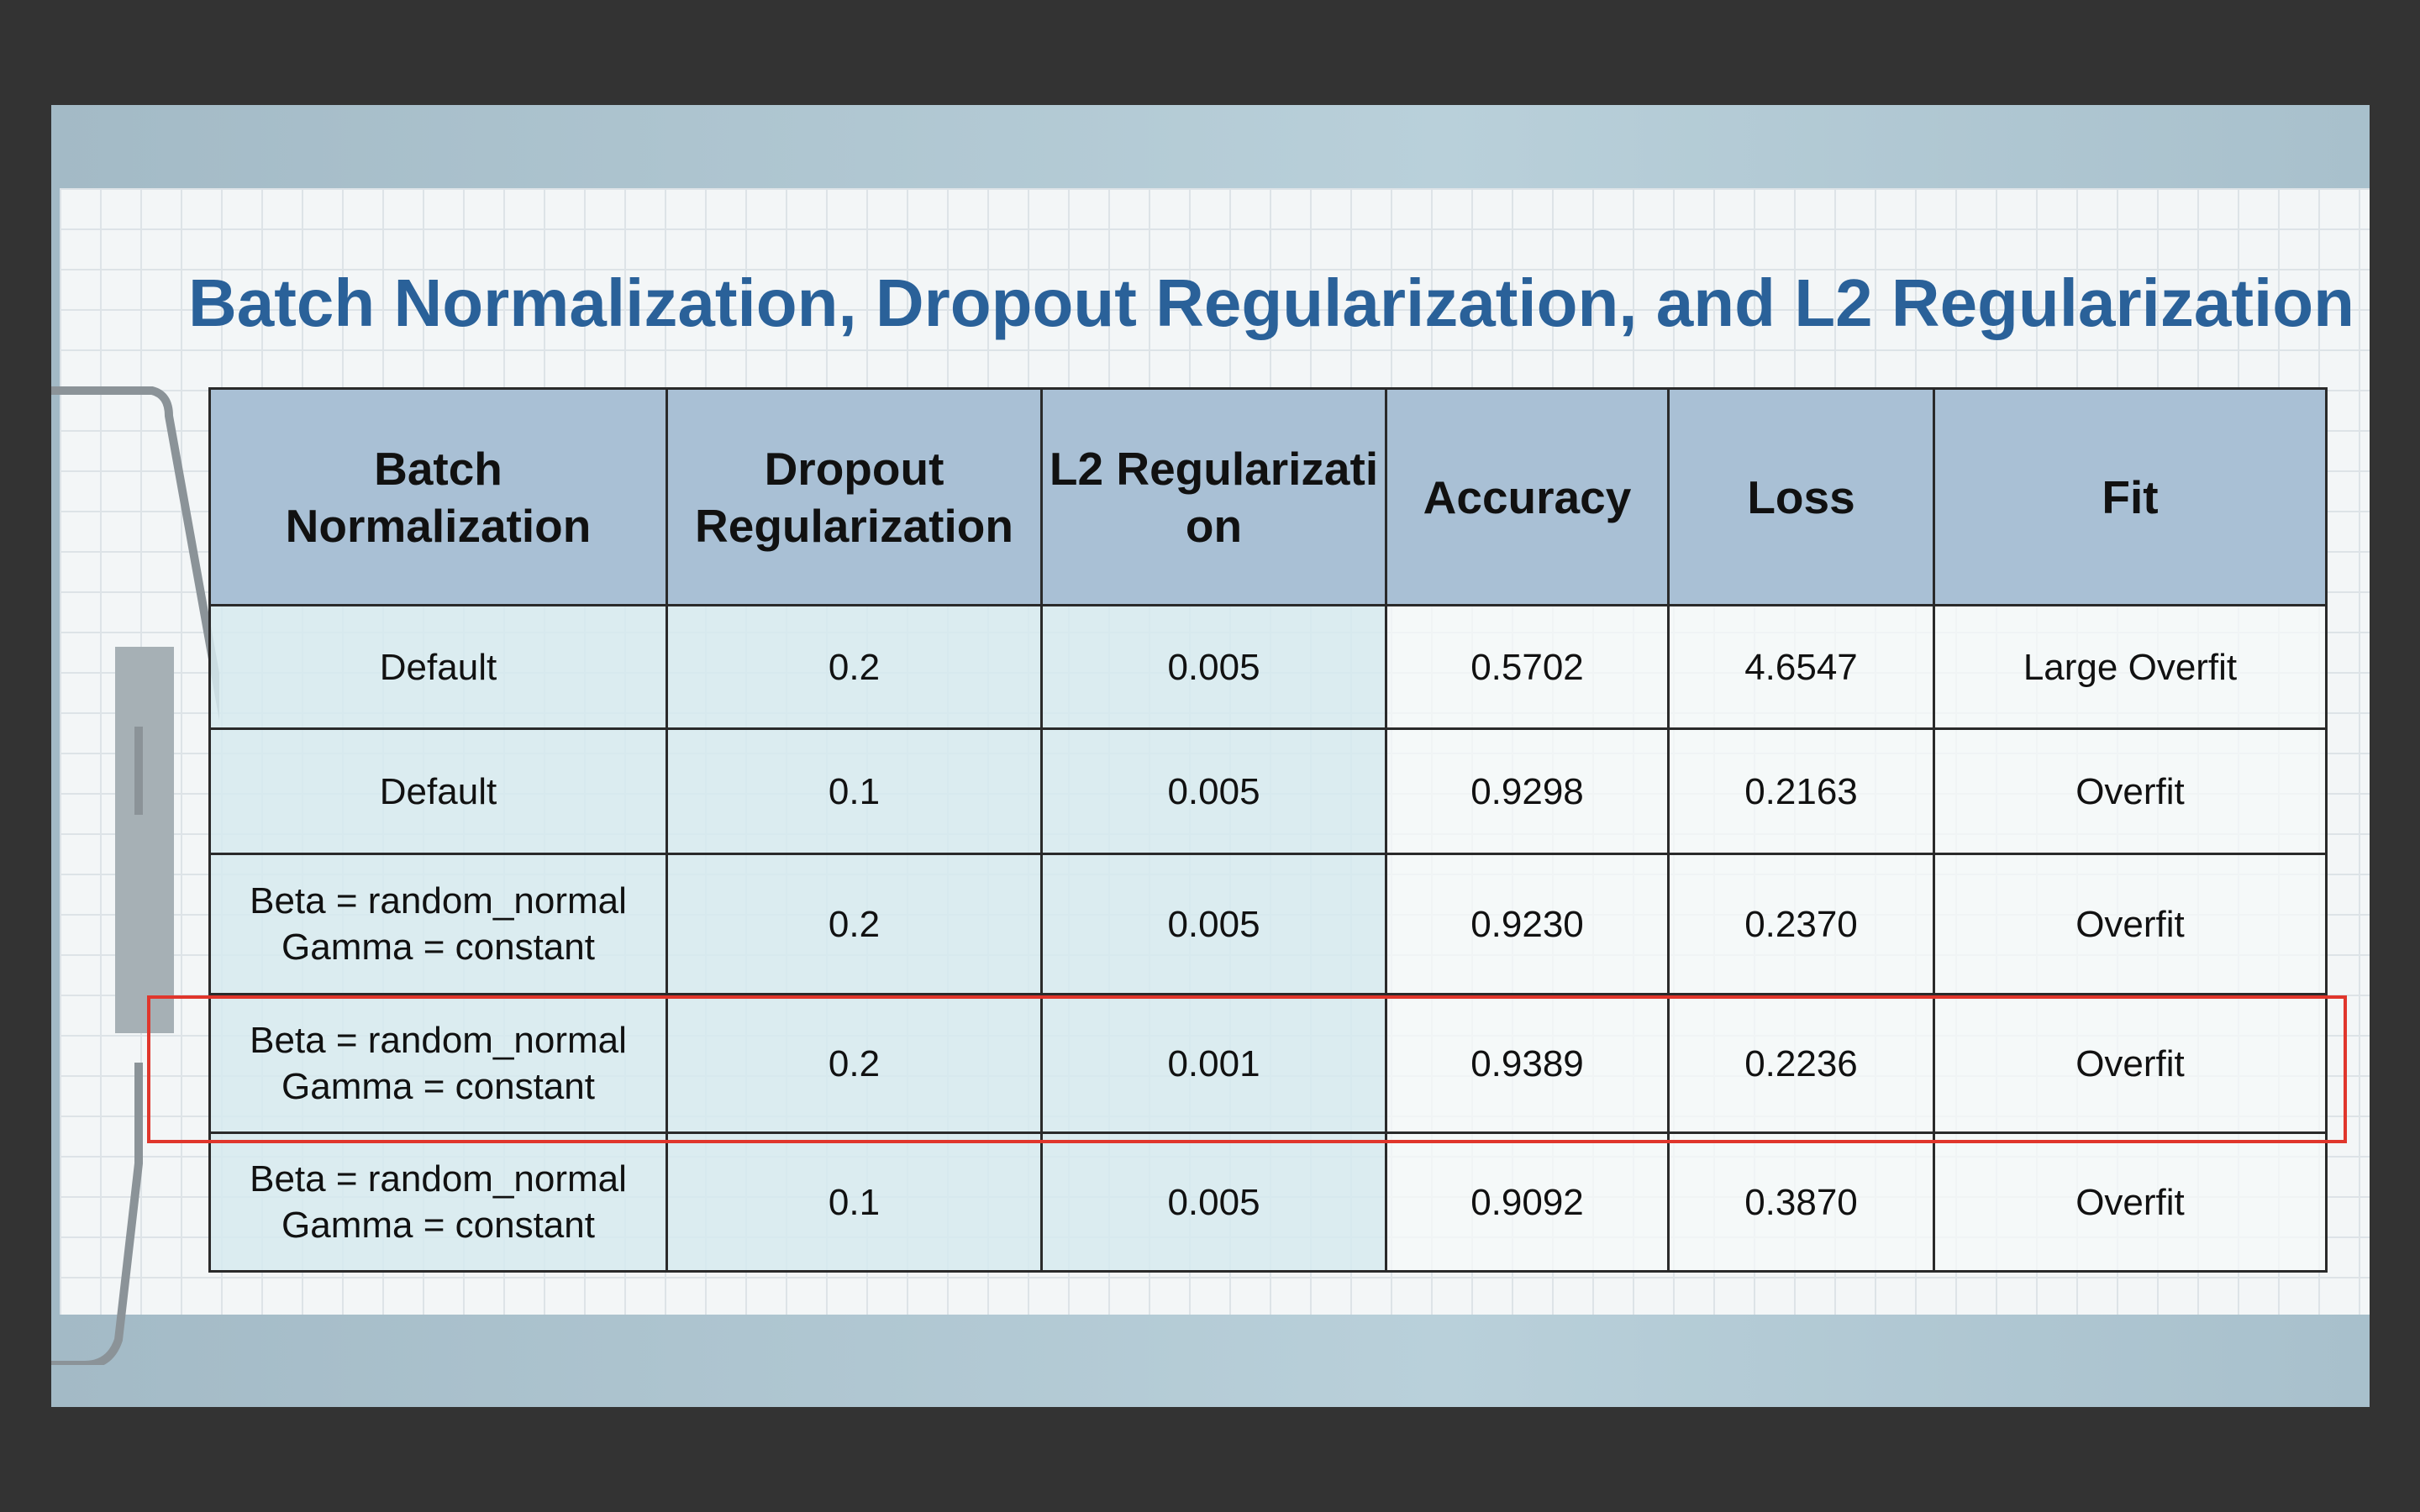 Image resolution: width=2420 pixels, height=1512 pixels. What do you see at coordinates (2130, 496) in the screenshot?
I see `header-cell: Fit` at bounding box center [2130, 496].